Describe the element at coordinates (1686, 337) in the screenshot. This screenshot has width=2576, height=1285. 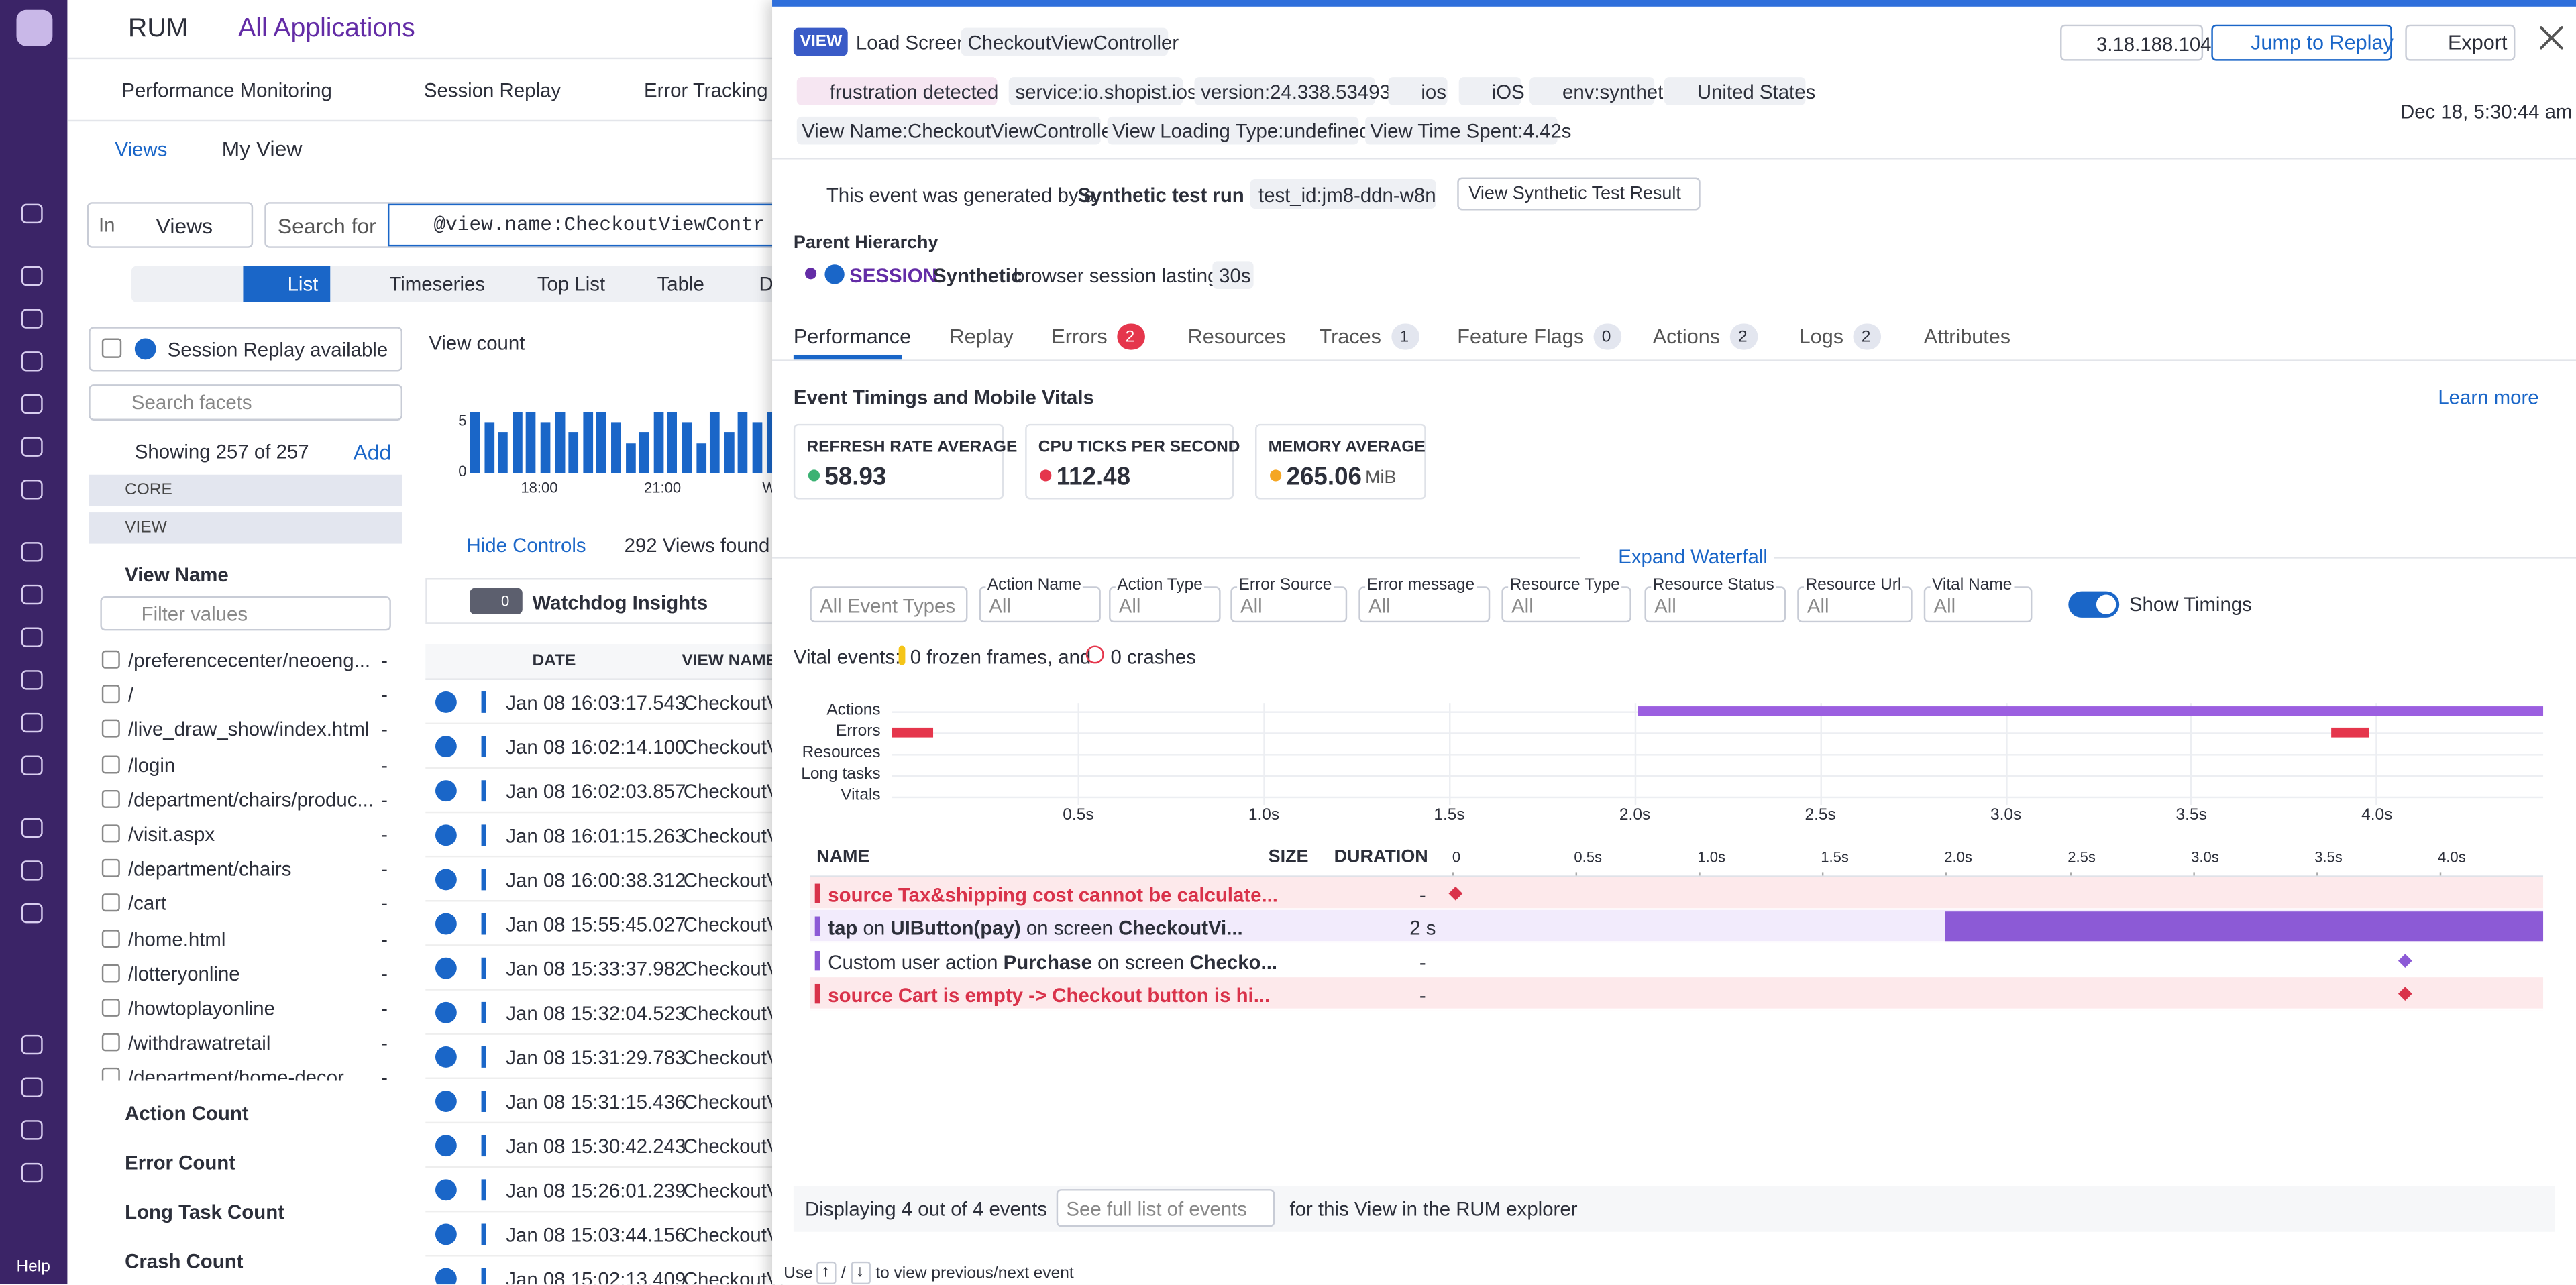
I see `panel-tab: Actions` at that location.